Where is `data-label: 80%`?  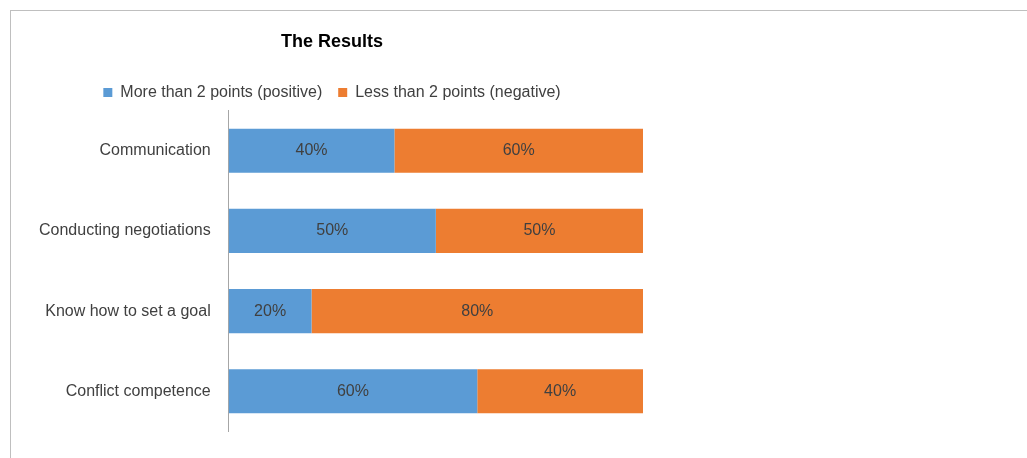
data-label: 80% is located at coordinates (477, 310).